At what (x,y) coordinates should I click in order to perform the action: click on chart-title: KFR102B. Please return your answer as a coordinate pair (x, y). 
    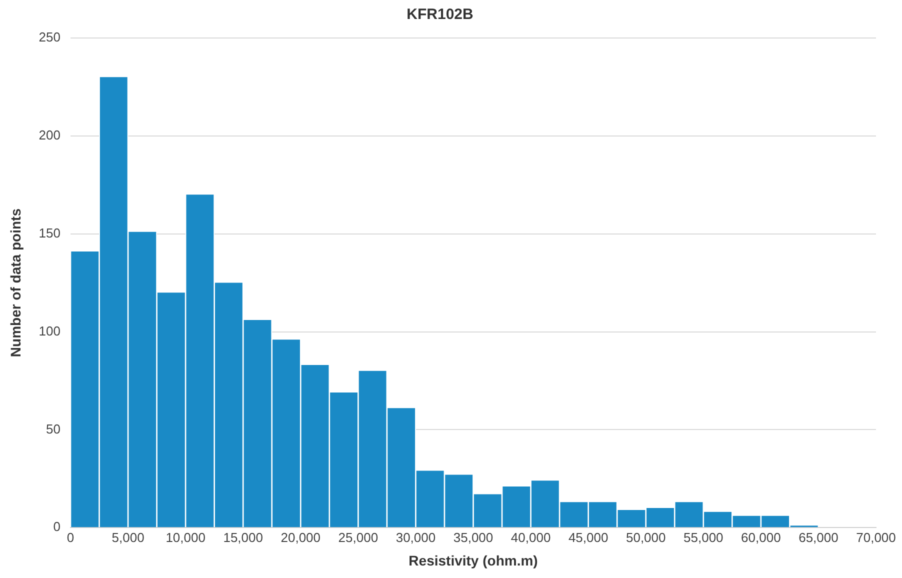
    Looking at the image, I should click on (440, 15).